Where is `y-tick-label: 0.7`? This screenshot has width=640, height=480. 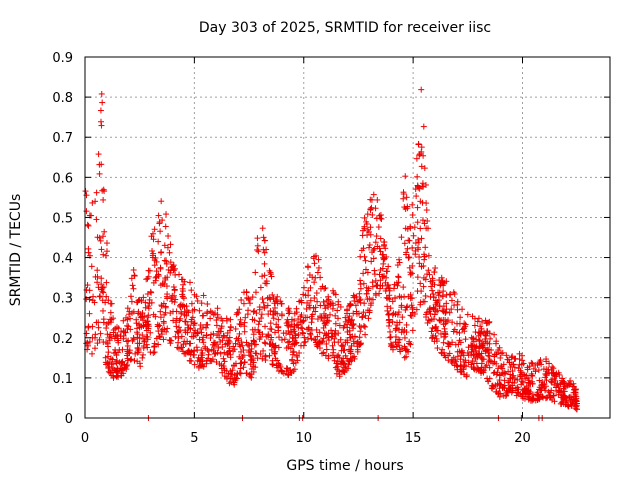
y-tick-label: 0.7 is located at coordinates (62, 138).